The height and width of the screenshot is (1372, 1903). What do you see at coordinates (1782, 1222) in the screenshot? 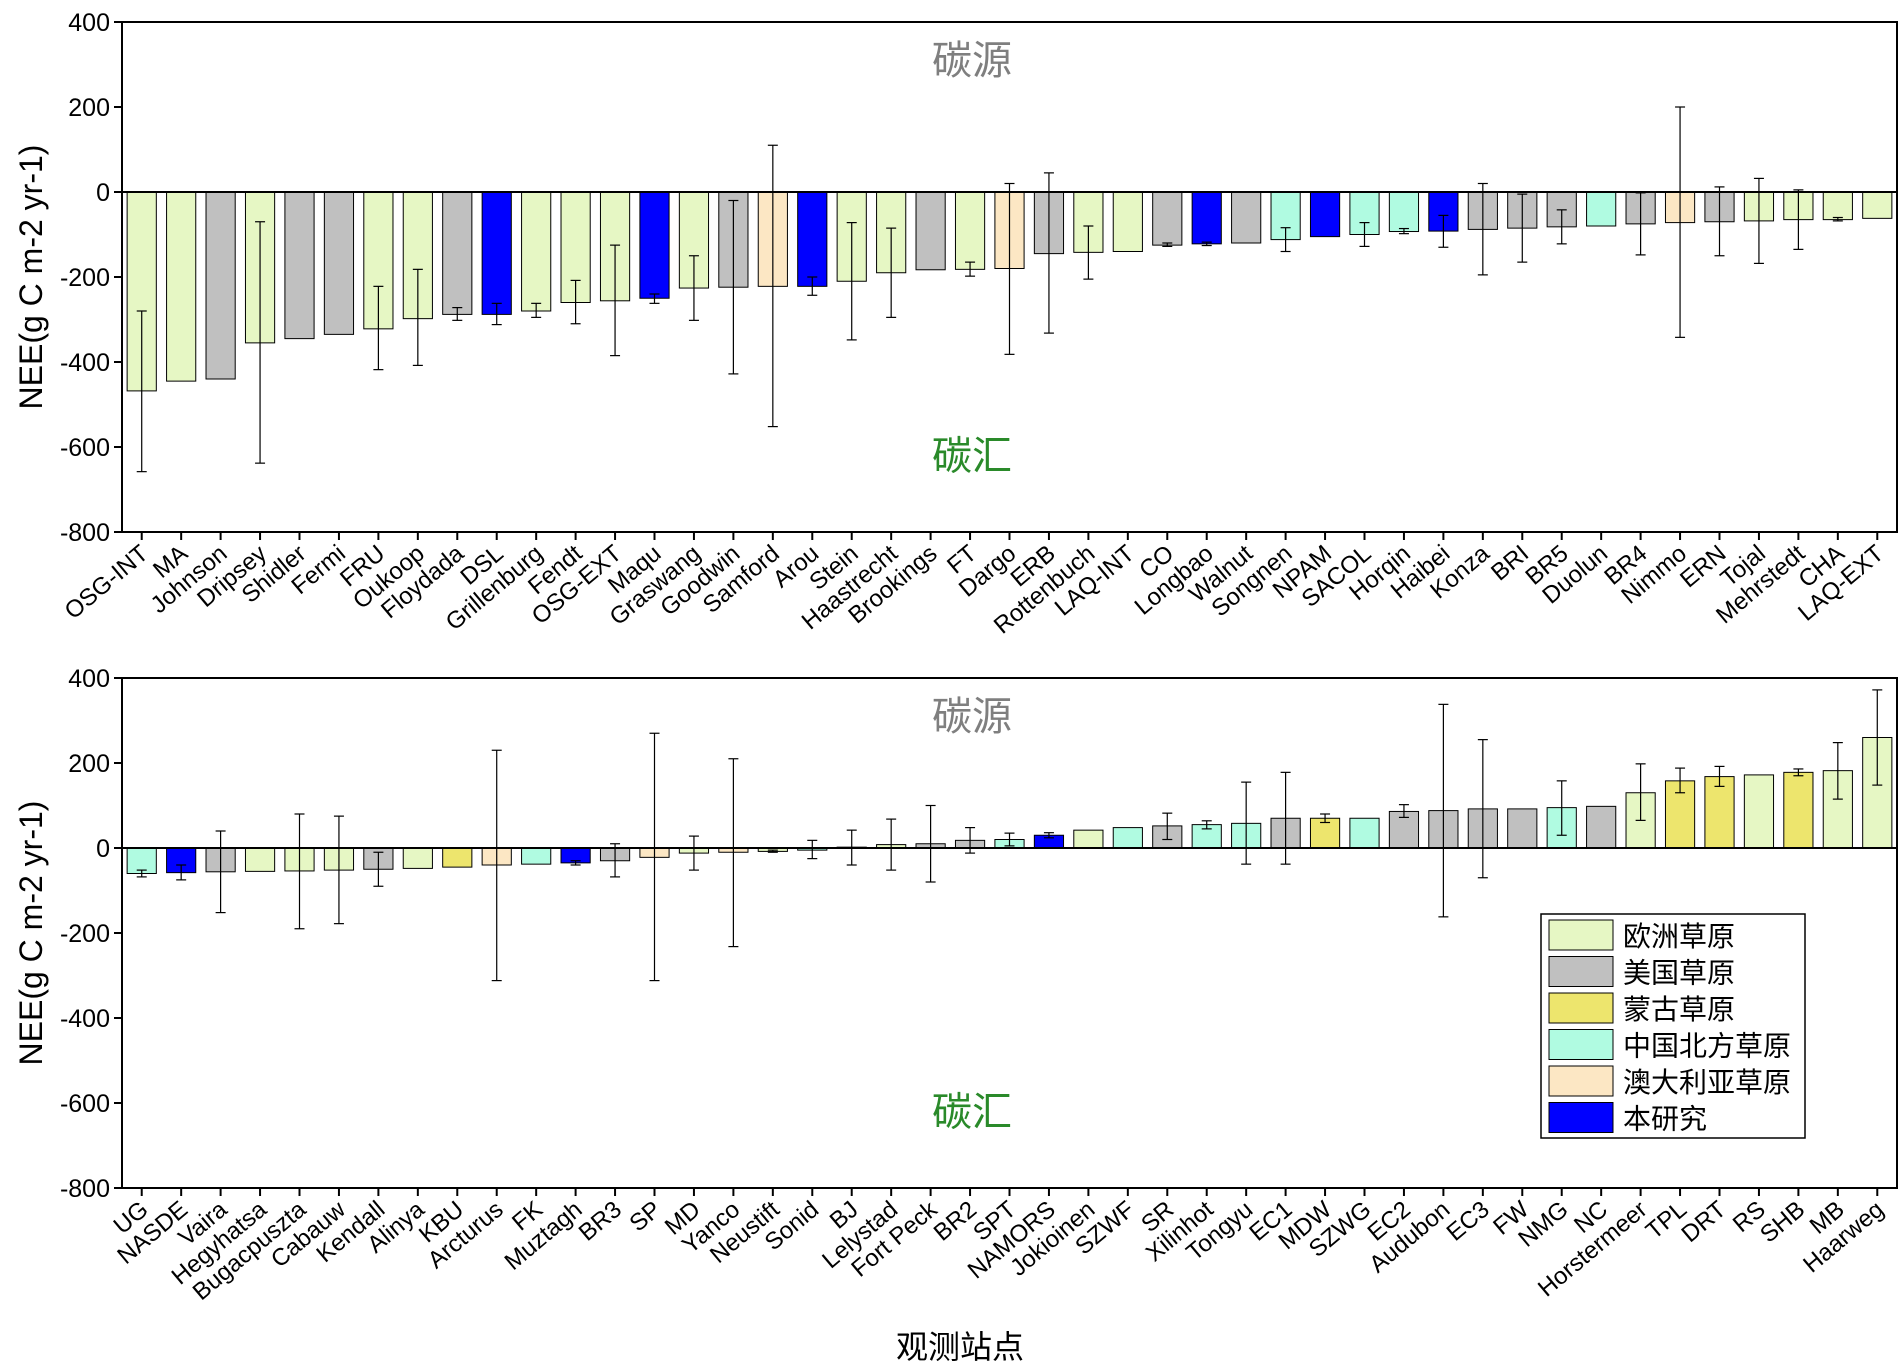
I see `x-tick-label: SHB` at bounding box center [1782, 1222].